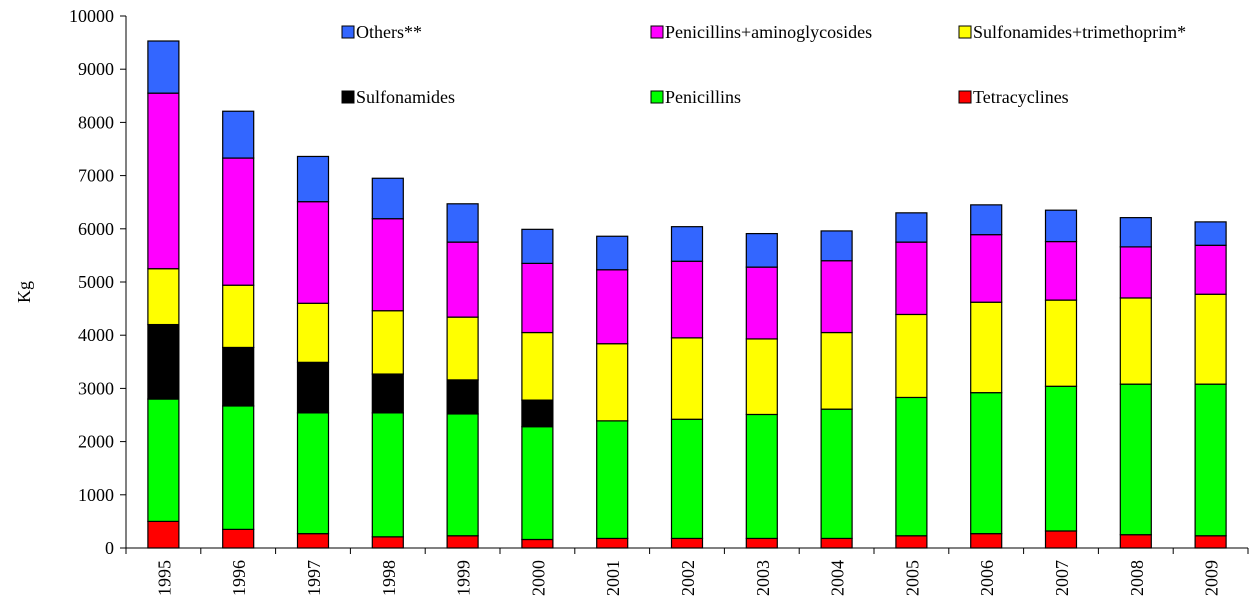  What do you see at coordinates (613, 578) in the screenshot?
I see `x-tick-label: 2001` at bounding box center [613, 578].